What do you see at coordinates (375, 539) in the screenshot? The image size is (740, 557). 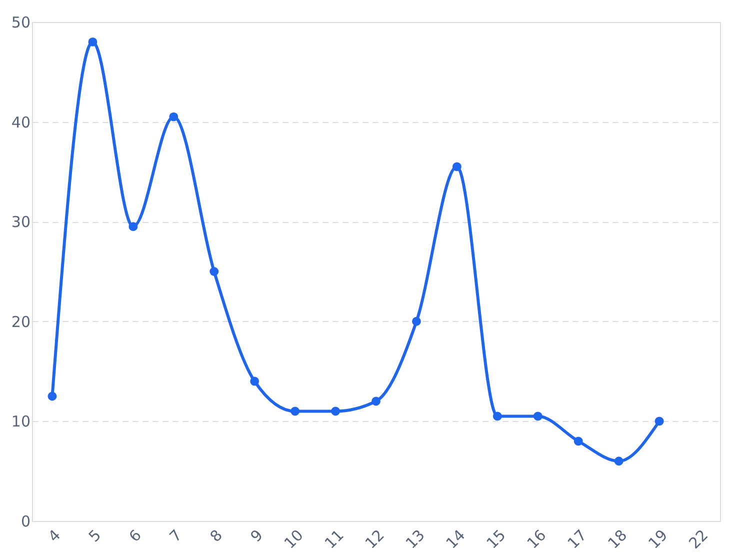 I see `x-tick-label: 12` at bounding box center [375, 539].